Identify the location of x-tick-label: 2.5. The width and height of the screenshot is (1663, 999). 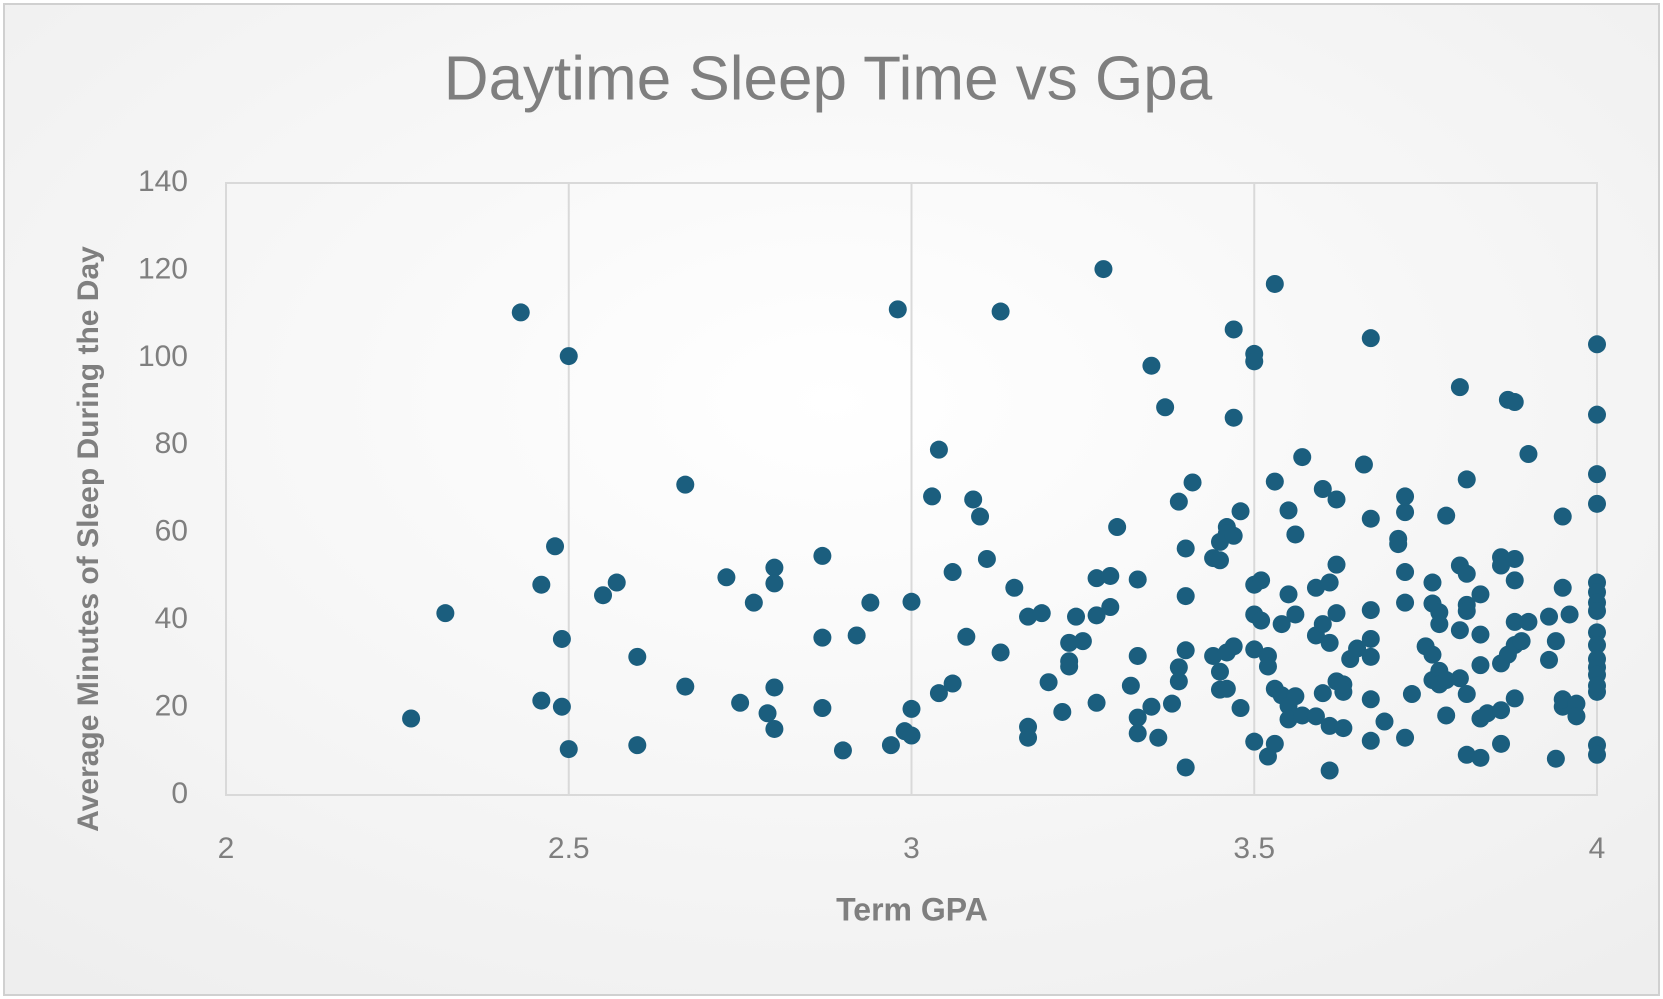
(569, 848).